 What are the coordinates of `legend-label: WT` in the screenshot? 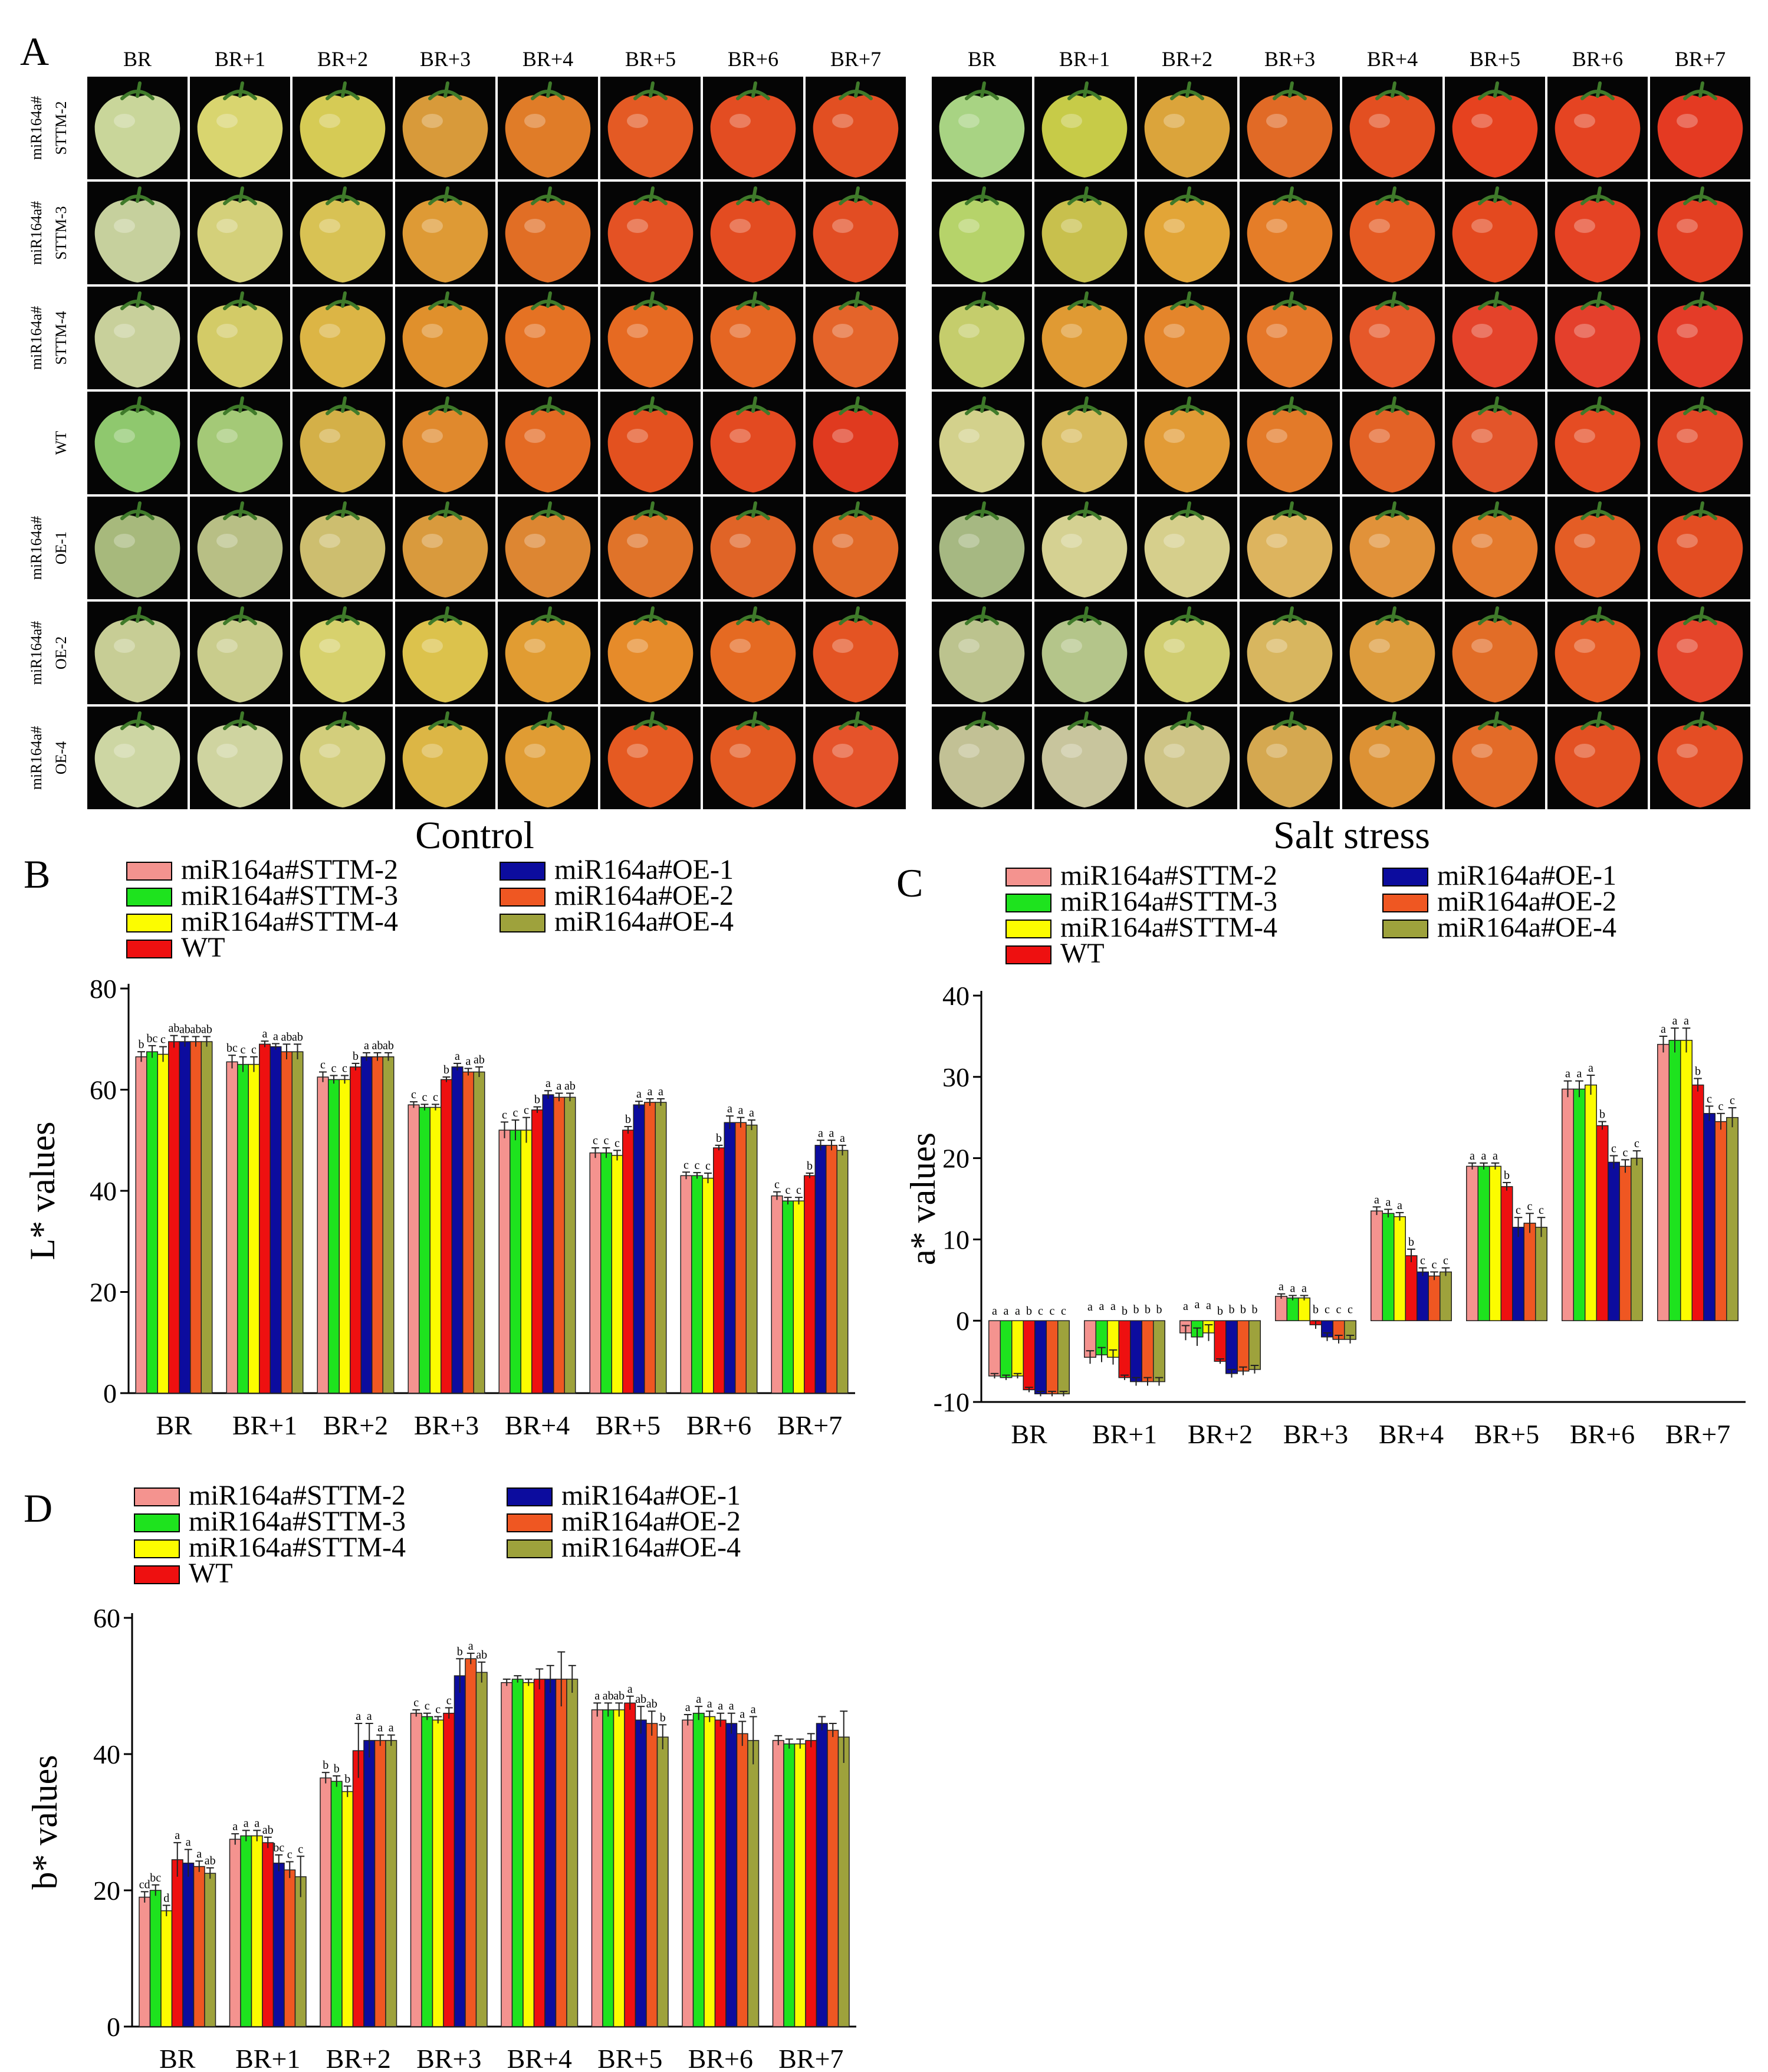 It's located at (203, 947).